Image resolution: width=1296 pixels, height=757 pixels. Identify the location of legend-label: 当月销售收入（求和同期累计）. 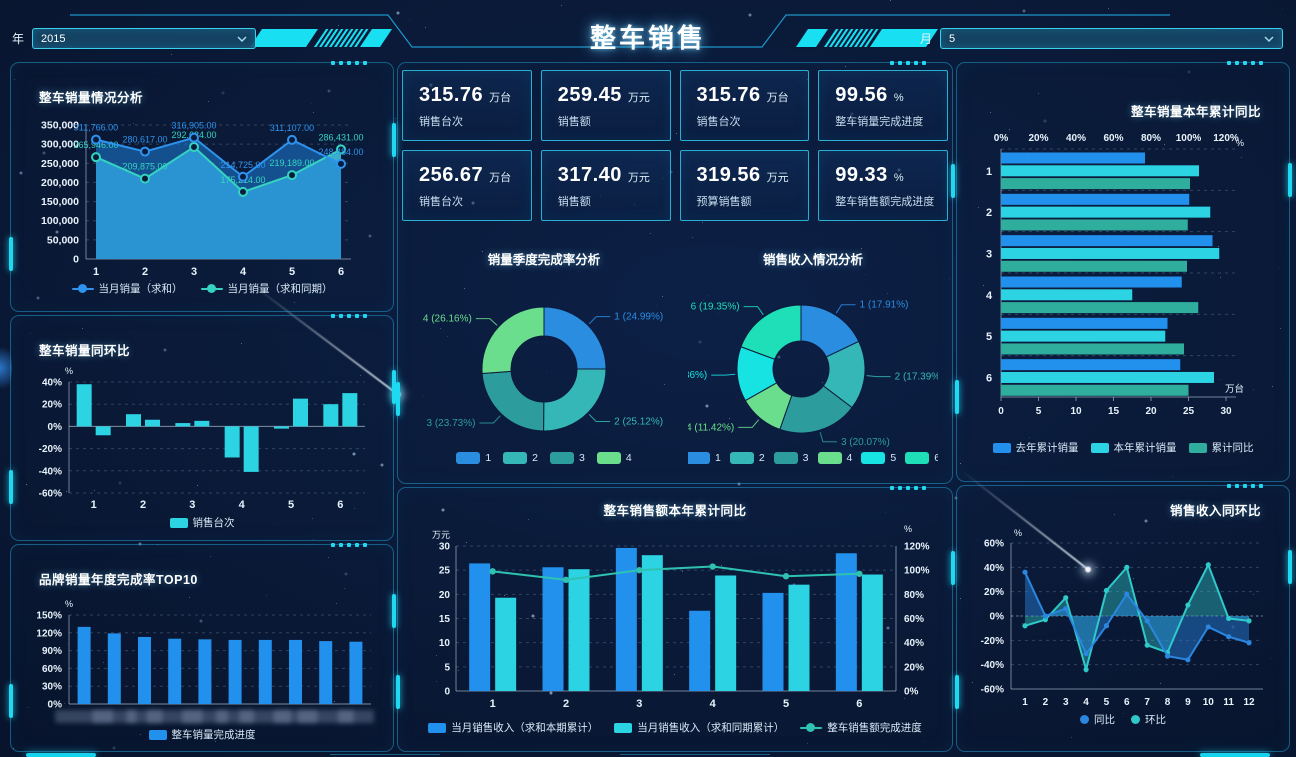
(711, 728).